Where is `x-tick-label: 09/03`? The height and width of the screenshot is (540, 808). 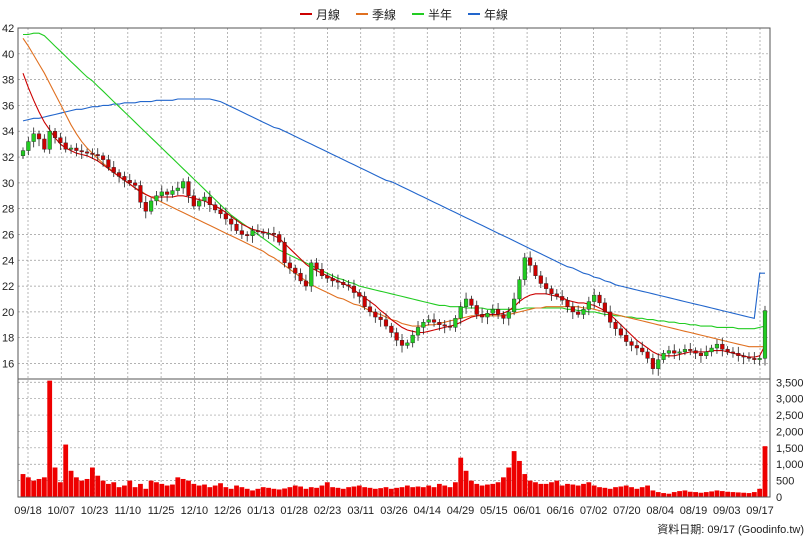
x-tick-label: 09/03 is located at coordinates (727, 511).